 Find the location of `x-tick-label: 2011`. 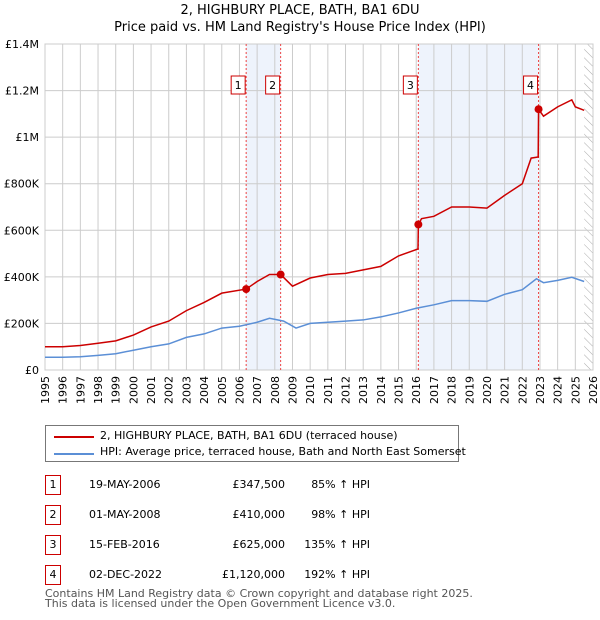

x-tick-label: 2011 is located at coordinates (328, 390).